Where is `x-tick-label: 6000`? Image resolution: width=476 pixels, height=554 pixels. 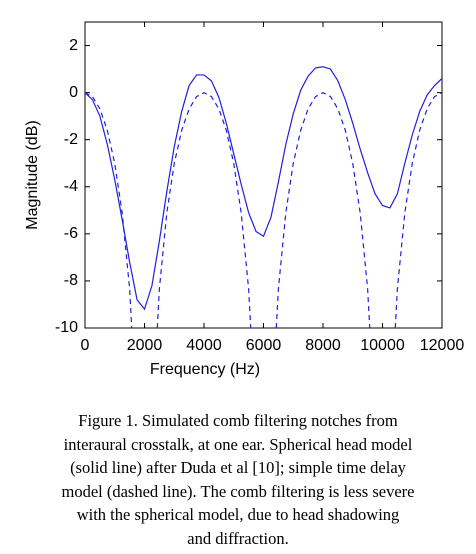 x-tick-label: 6000 is located at coordinates (264, 345).